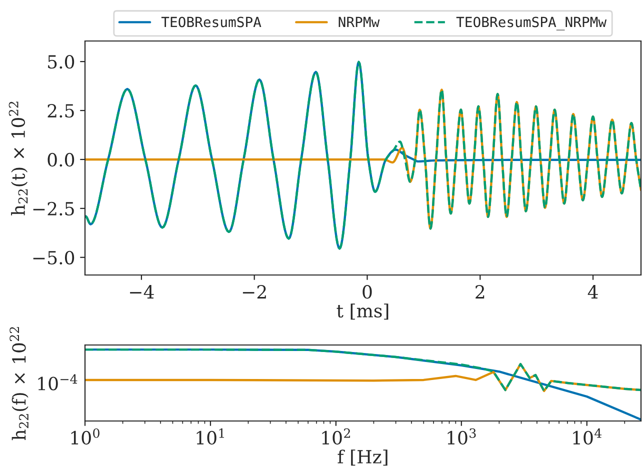  What do you see at coordinates (19, 383) in the screenshot?
I see `y-axis-title: h$_{22}$(f) × 10$^{22}$` at bounding box center [19, 383].